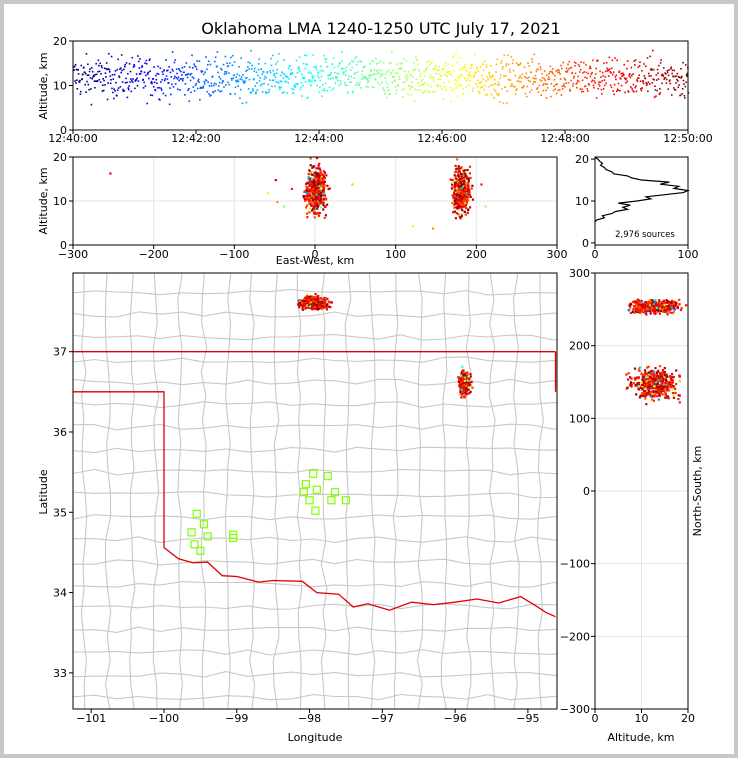 The width and height of the screenshot is (738, 758). What do you see at coordinates (200, 550) in the screenshot?
I see `station-marker` at bounding box center [200, 550].